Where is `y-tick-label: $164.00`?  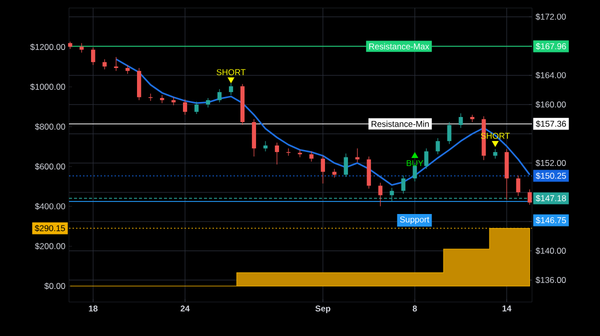 y-tick-label: $164.00 is located at coordinates (551, 75).